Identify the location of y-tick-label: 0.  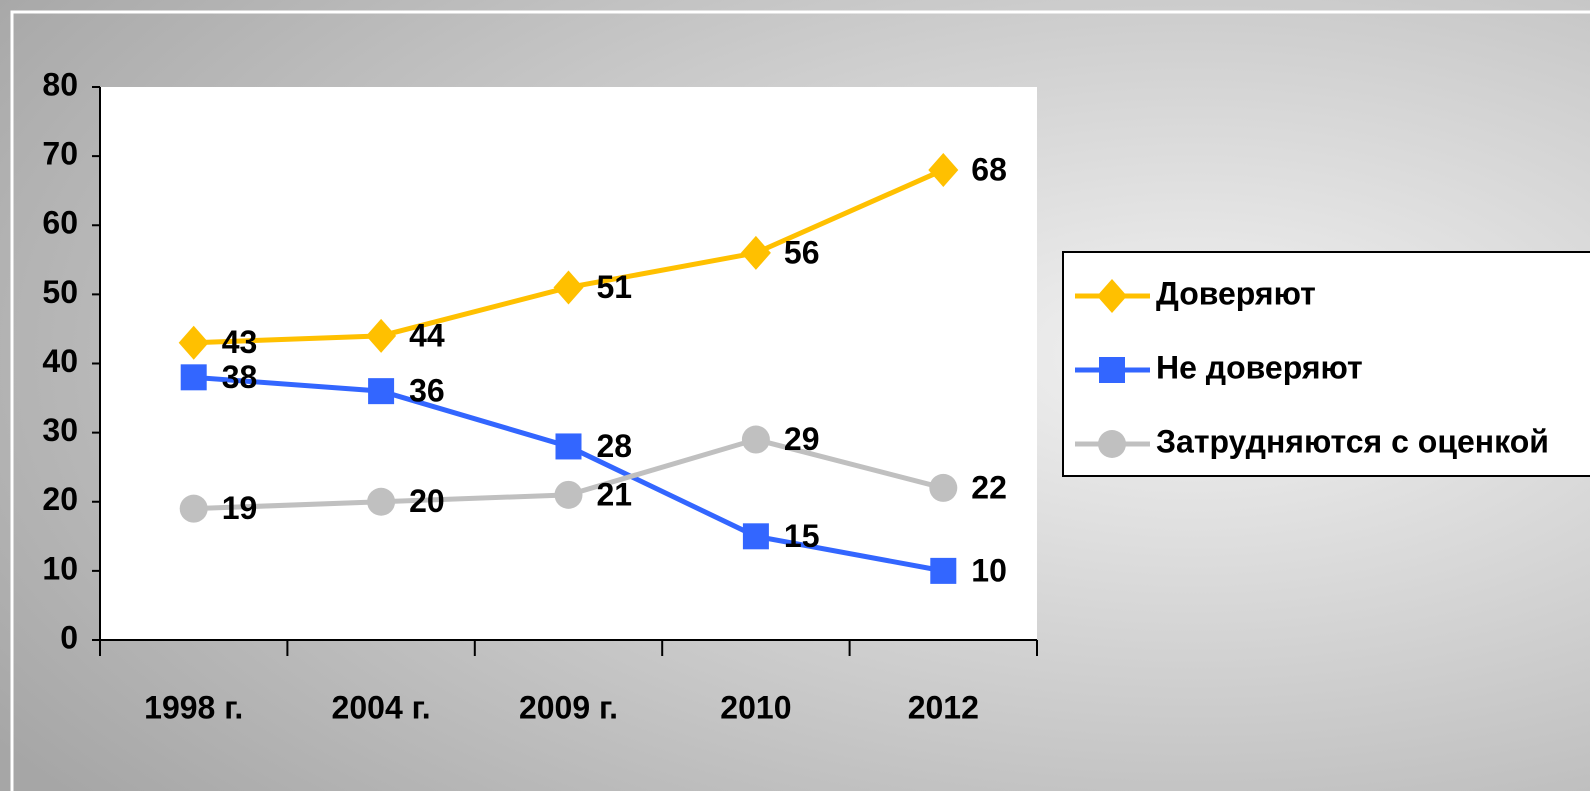
(69, 637).